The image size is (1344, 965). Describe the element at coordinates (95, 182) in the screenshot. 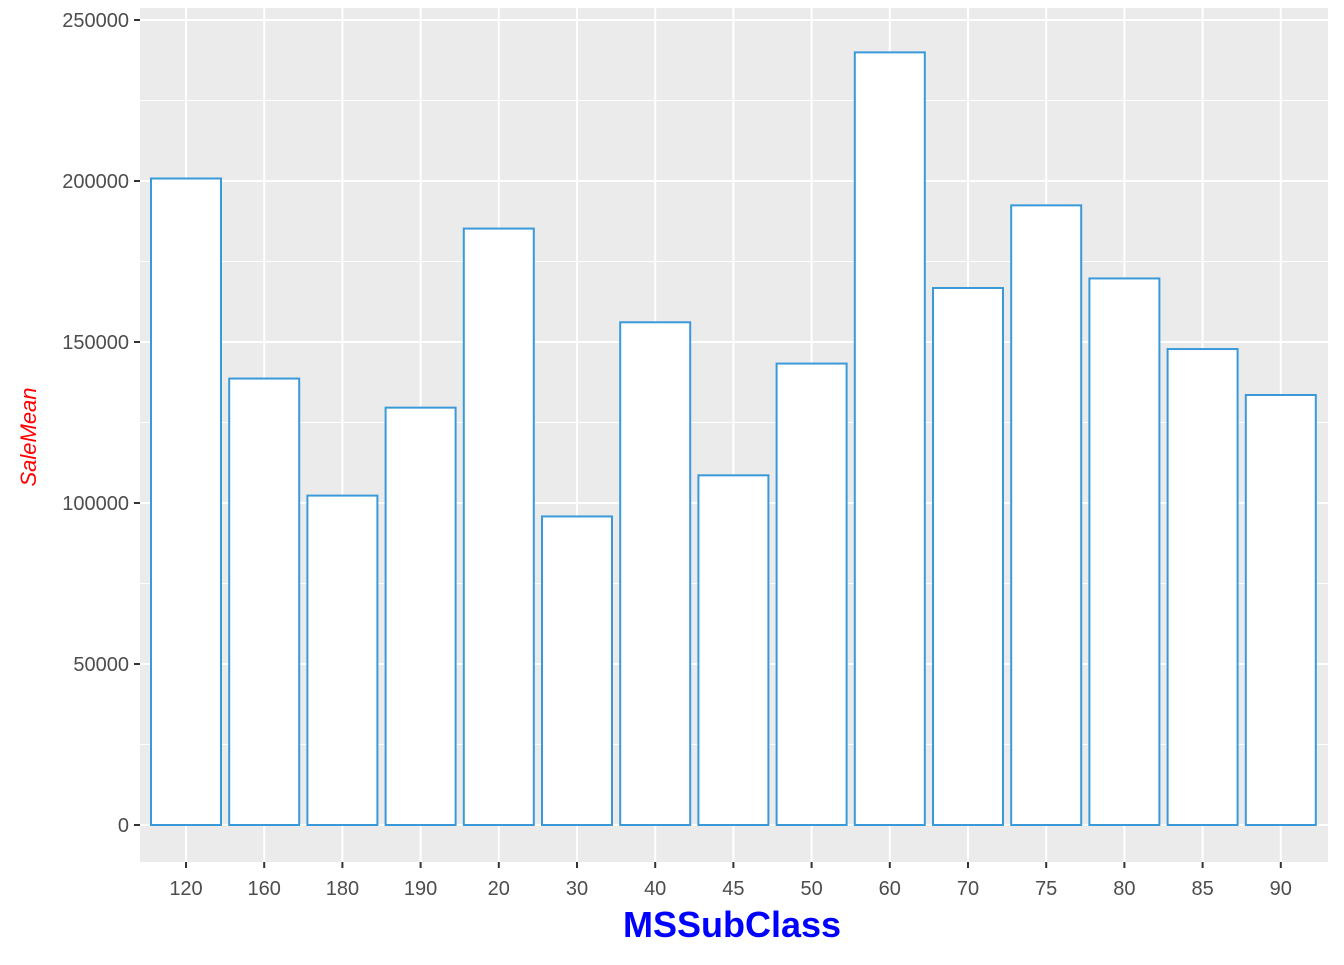

I see `y-tick-label: 200000` at that location.